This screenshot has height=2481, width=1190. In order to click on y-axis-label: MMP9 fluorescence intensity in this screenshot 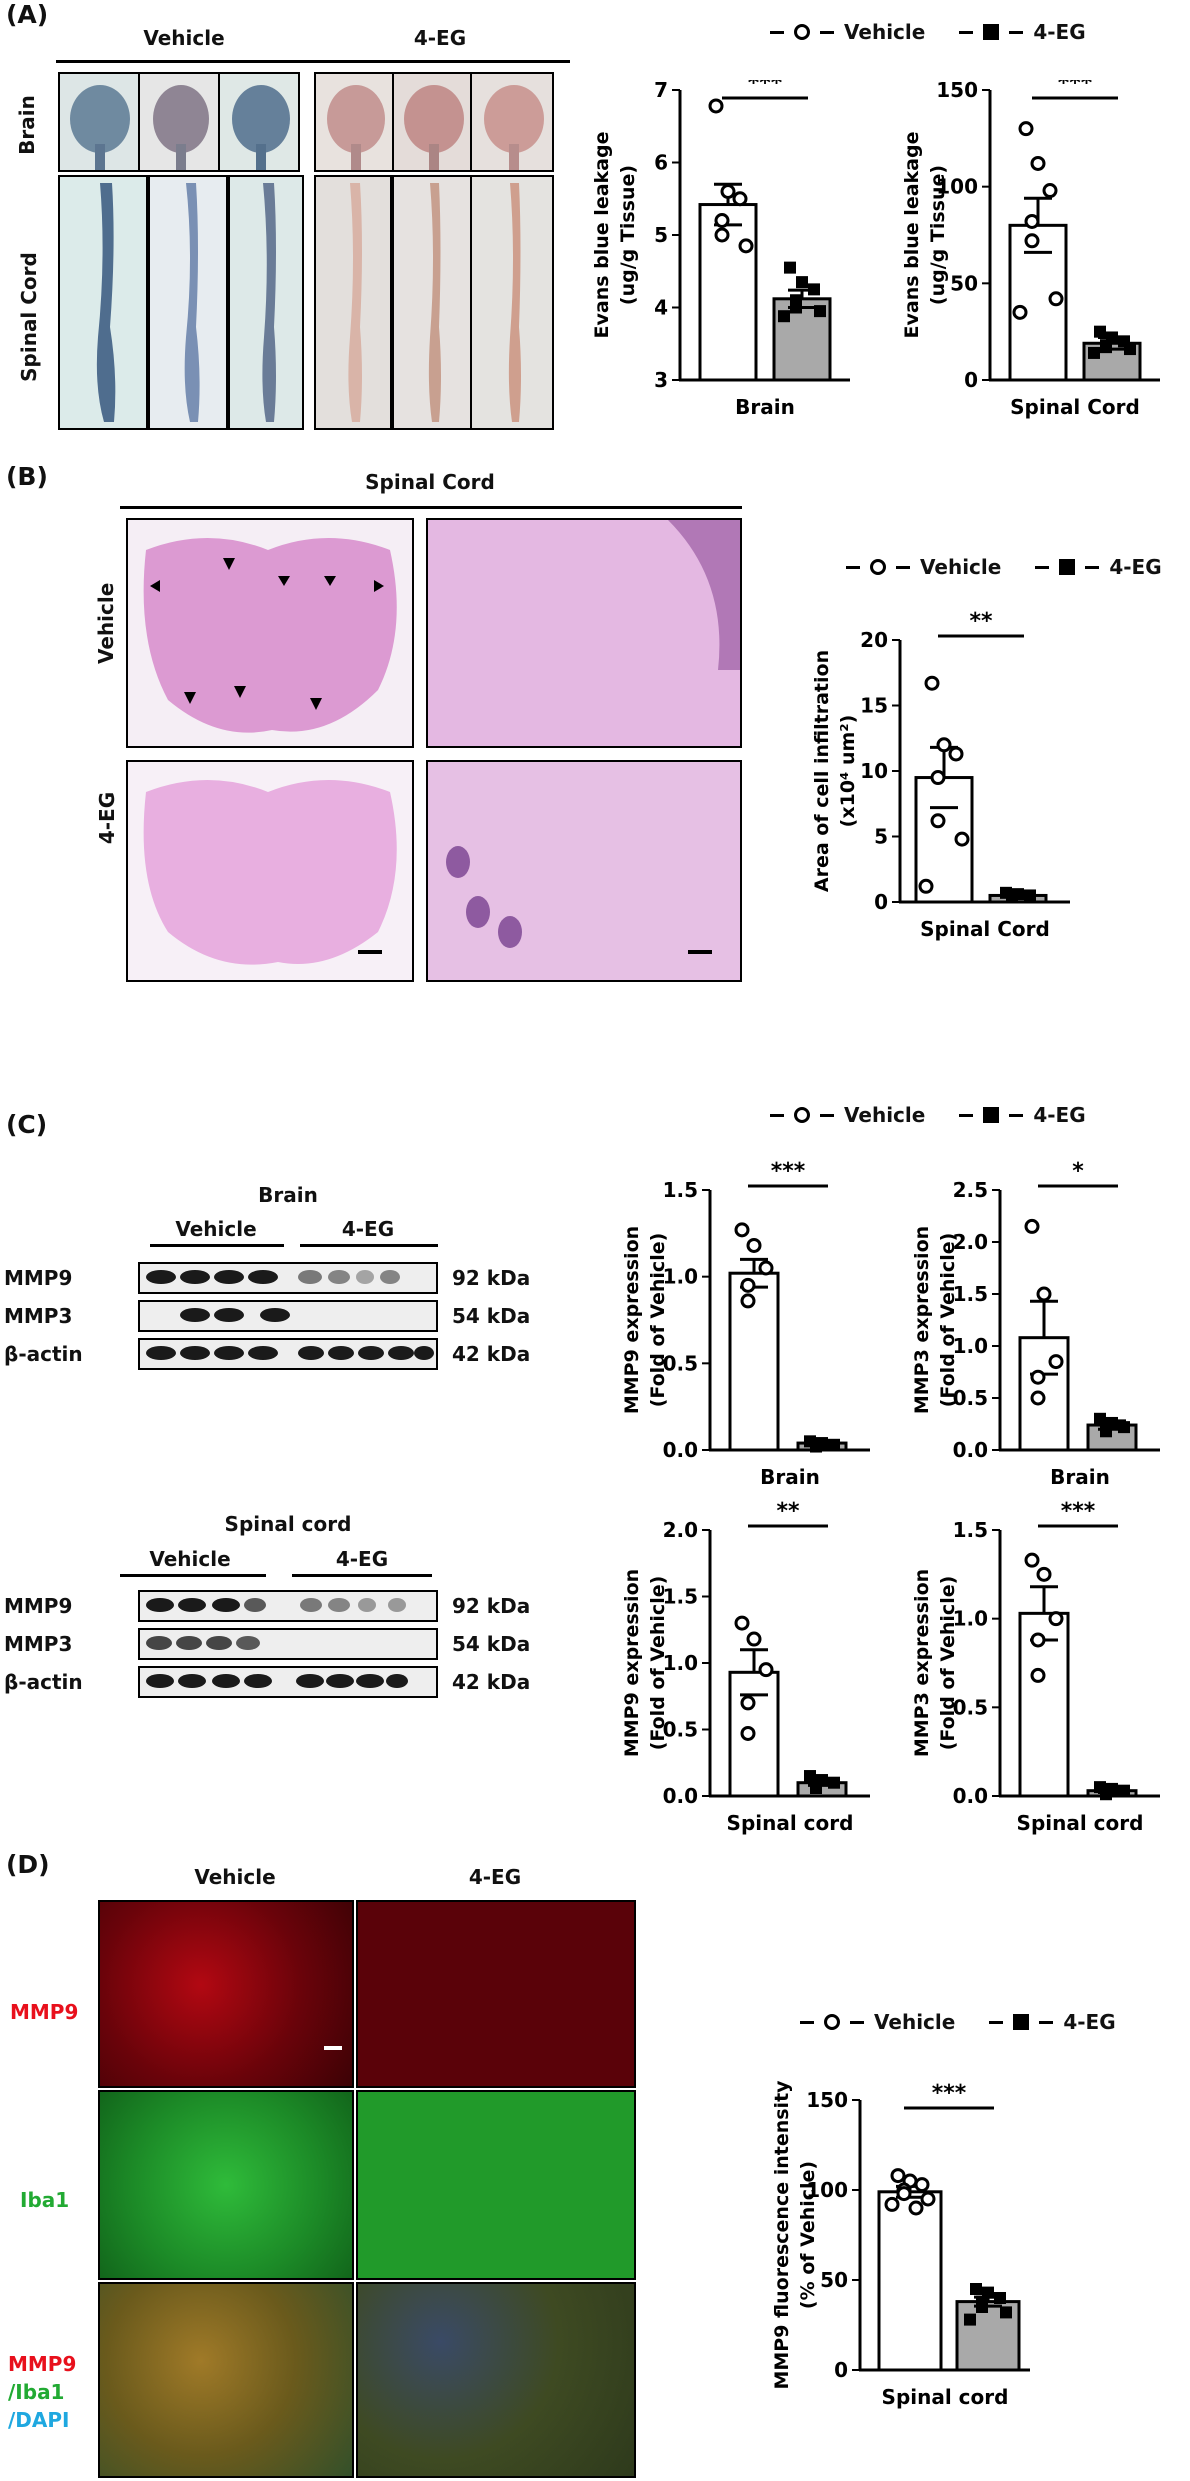, I will do `click(782, 2235)`.